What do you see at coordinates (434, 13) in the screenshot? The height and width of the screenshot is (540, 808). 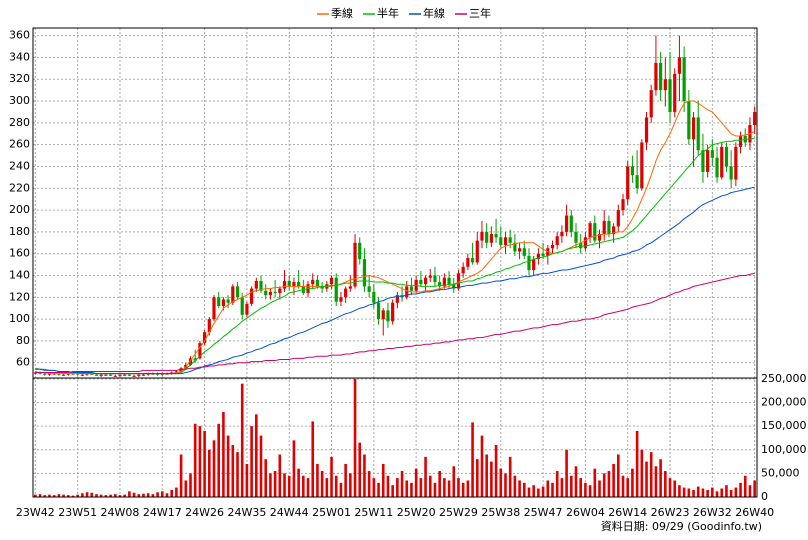 I see `legend-label: 年線` at bounding box center [434, 13].